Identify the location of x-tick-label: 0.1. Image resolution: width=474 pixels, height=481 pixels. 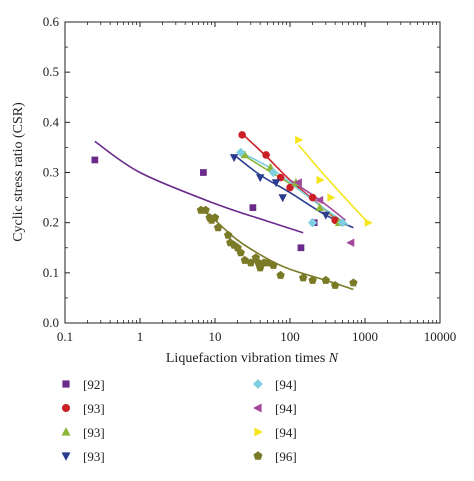
(65, 336).